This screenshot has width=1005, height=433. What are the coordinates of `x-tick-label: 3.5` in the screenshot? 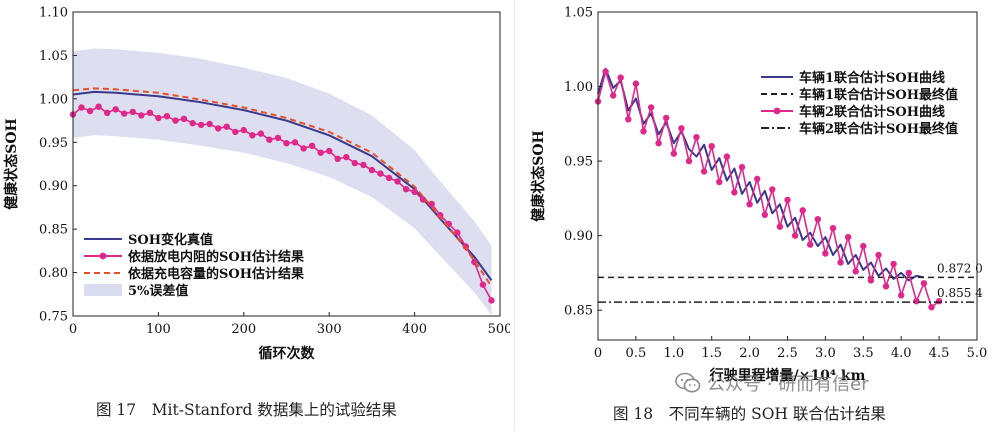 It's located at (863, 353).